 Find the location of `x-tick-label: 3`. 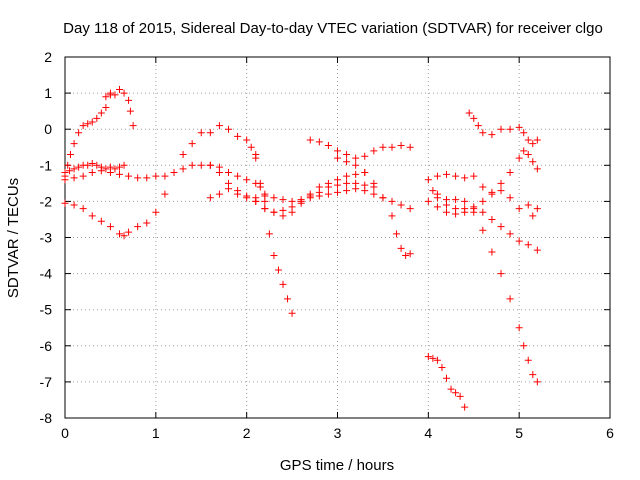

x-tick-label: 3 is located at coordinates (338, 433).